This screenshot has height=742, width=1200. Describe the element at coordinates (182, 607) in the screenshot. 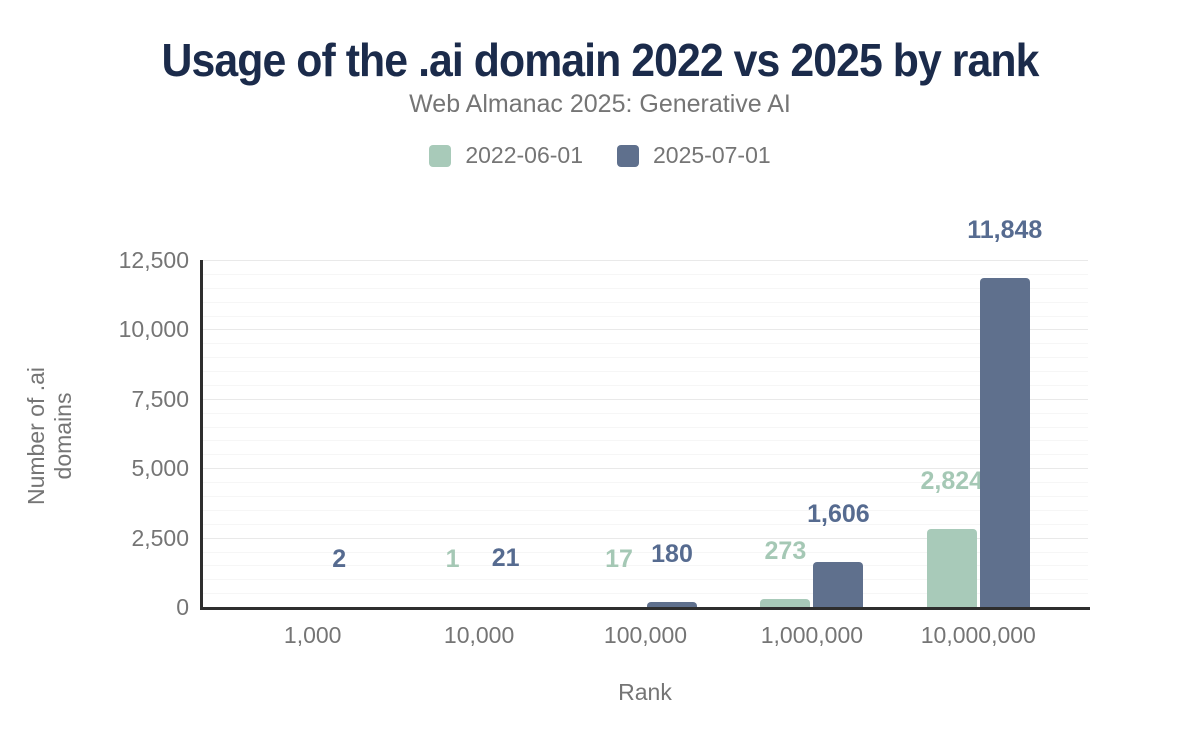

I see `y-axis-tick-label: 0` at that location.